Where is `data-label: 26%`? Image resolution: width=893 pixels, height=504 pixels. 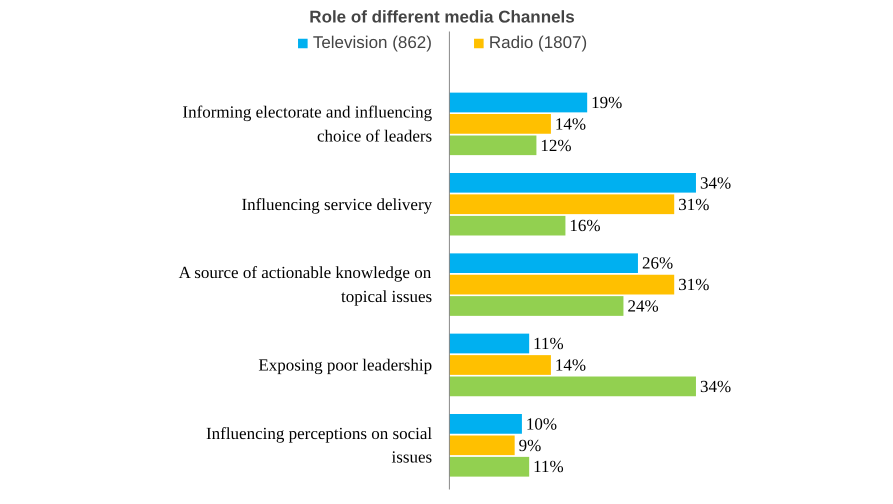
data-label: 26% is located at coordinates (658, 263).